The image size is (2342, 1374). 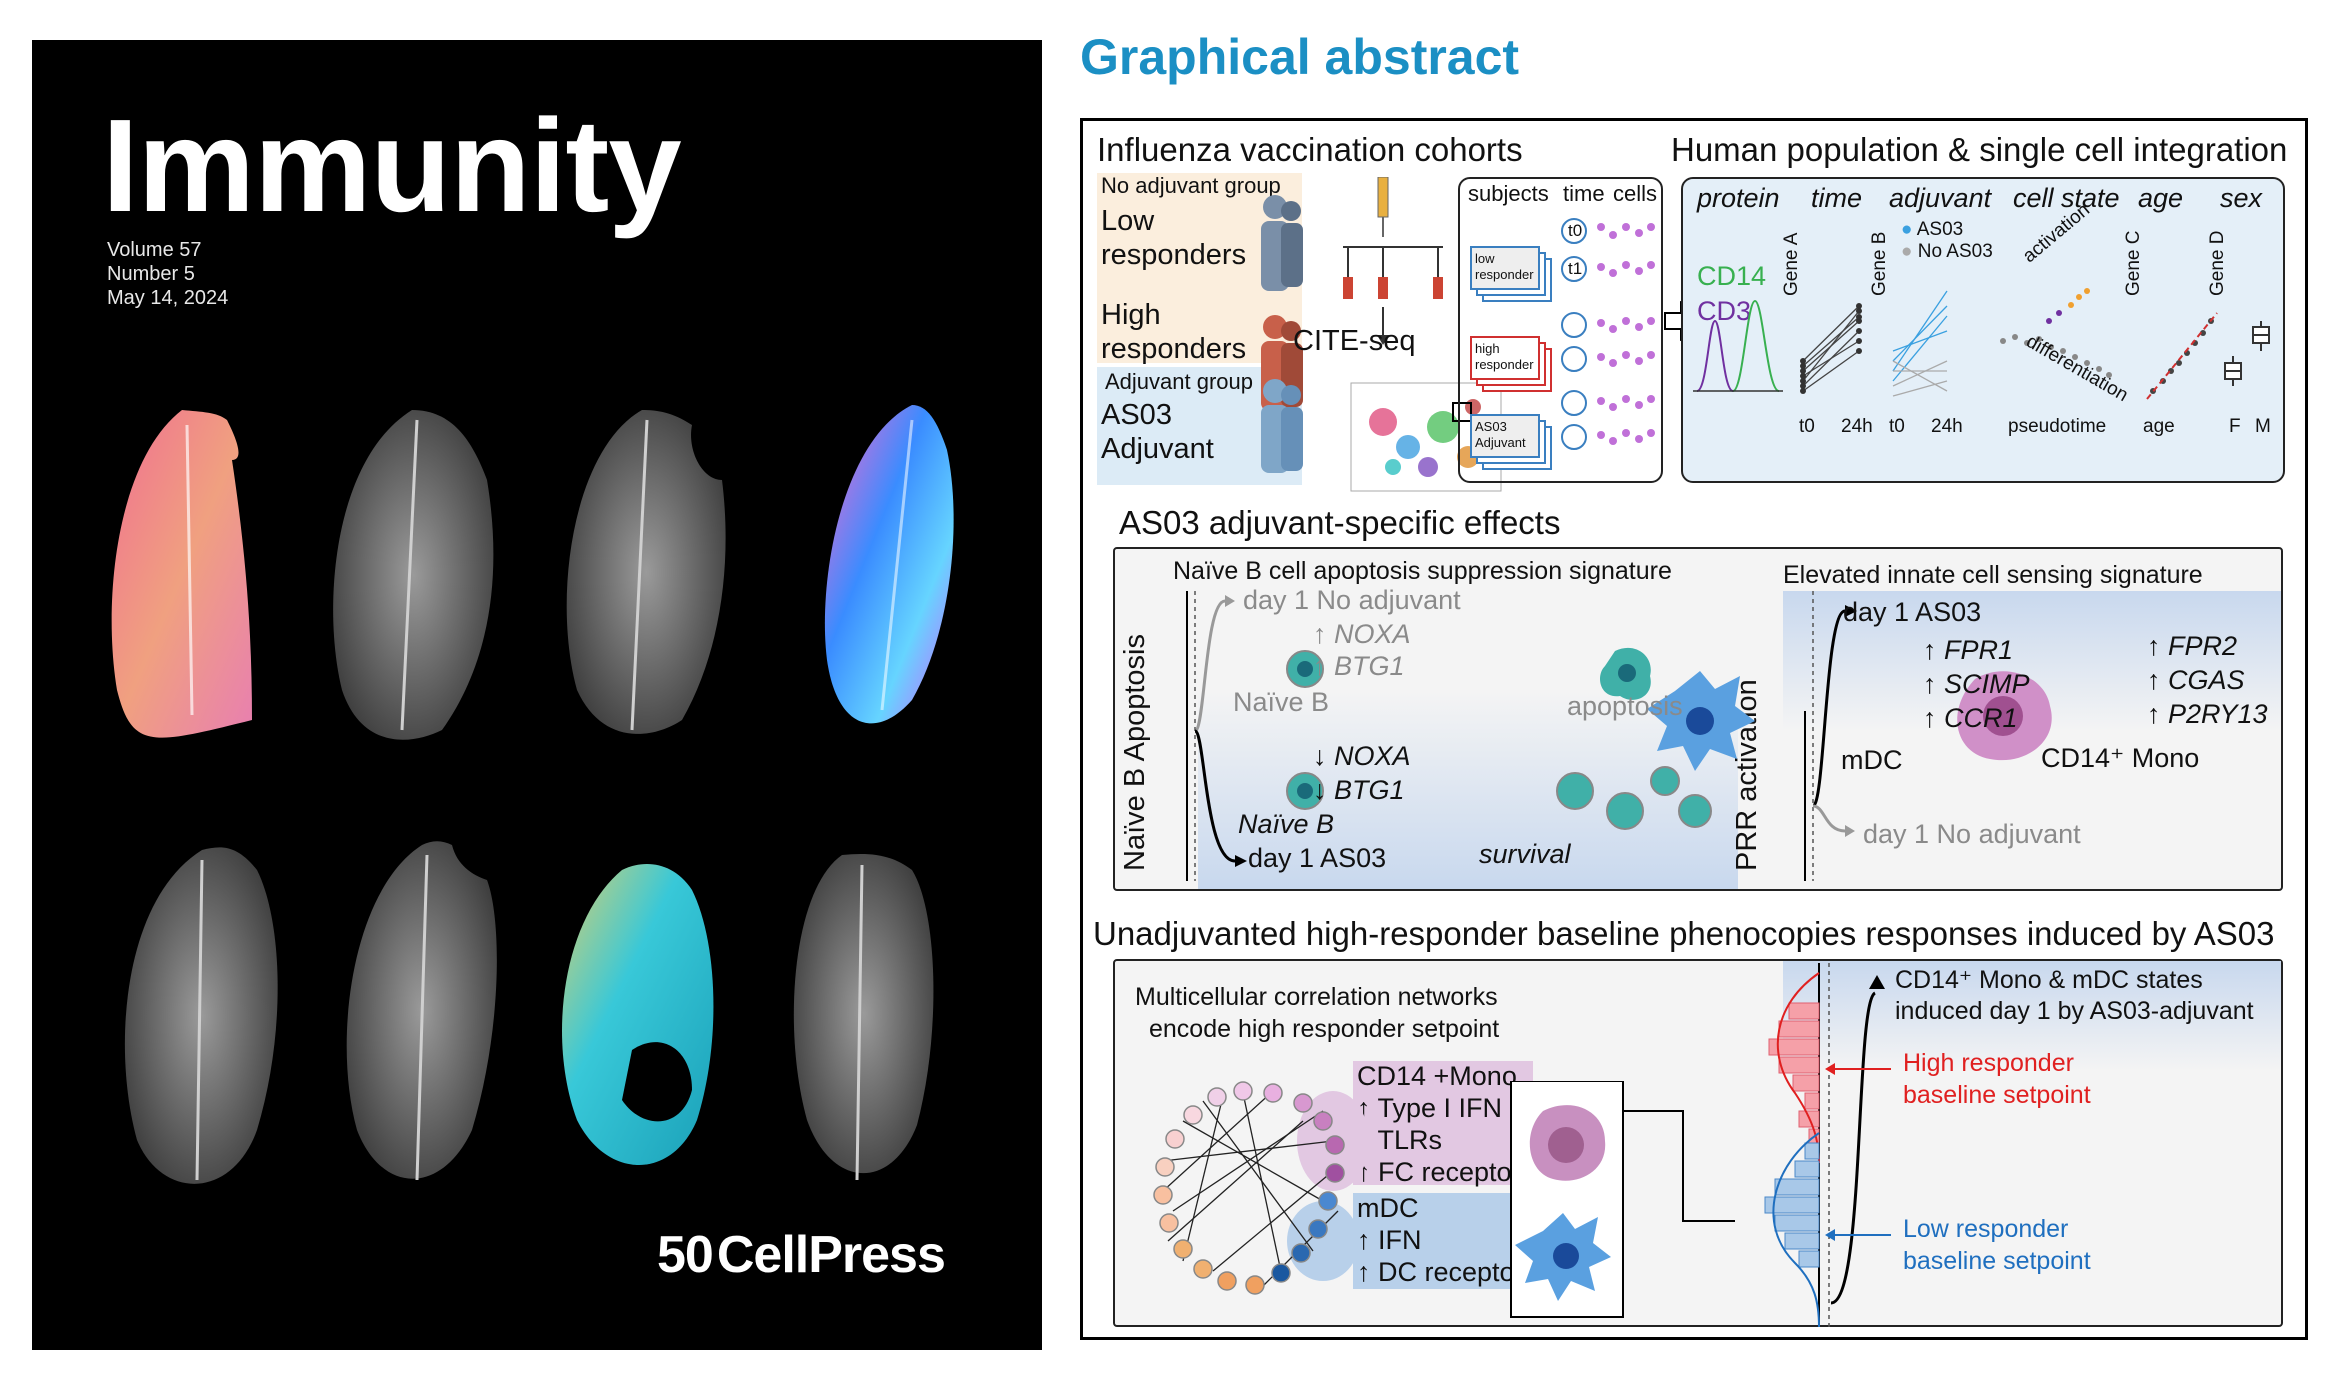 I want to click on induced-line-2: induced day 1 by AS03-adjuvant, so click(x=2074, y=1011).